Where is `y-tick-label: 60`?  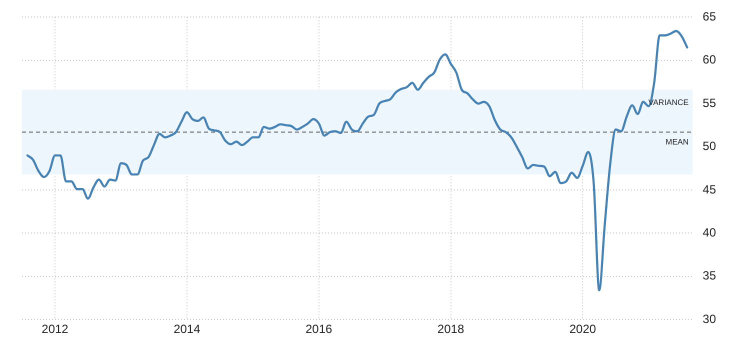
y-tick-label: 60 is located at coordinates (709, 59).